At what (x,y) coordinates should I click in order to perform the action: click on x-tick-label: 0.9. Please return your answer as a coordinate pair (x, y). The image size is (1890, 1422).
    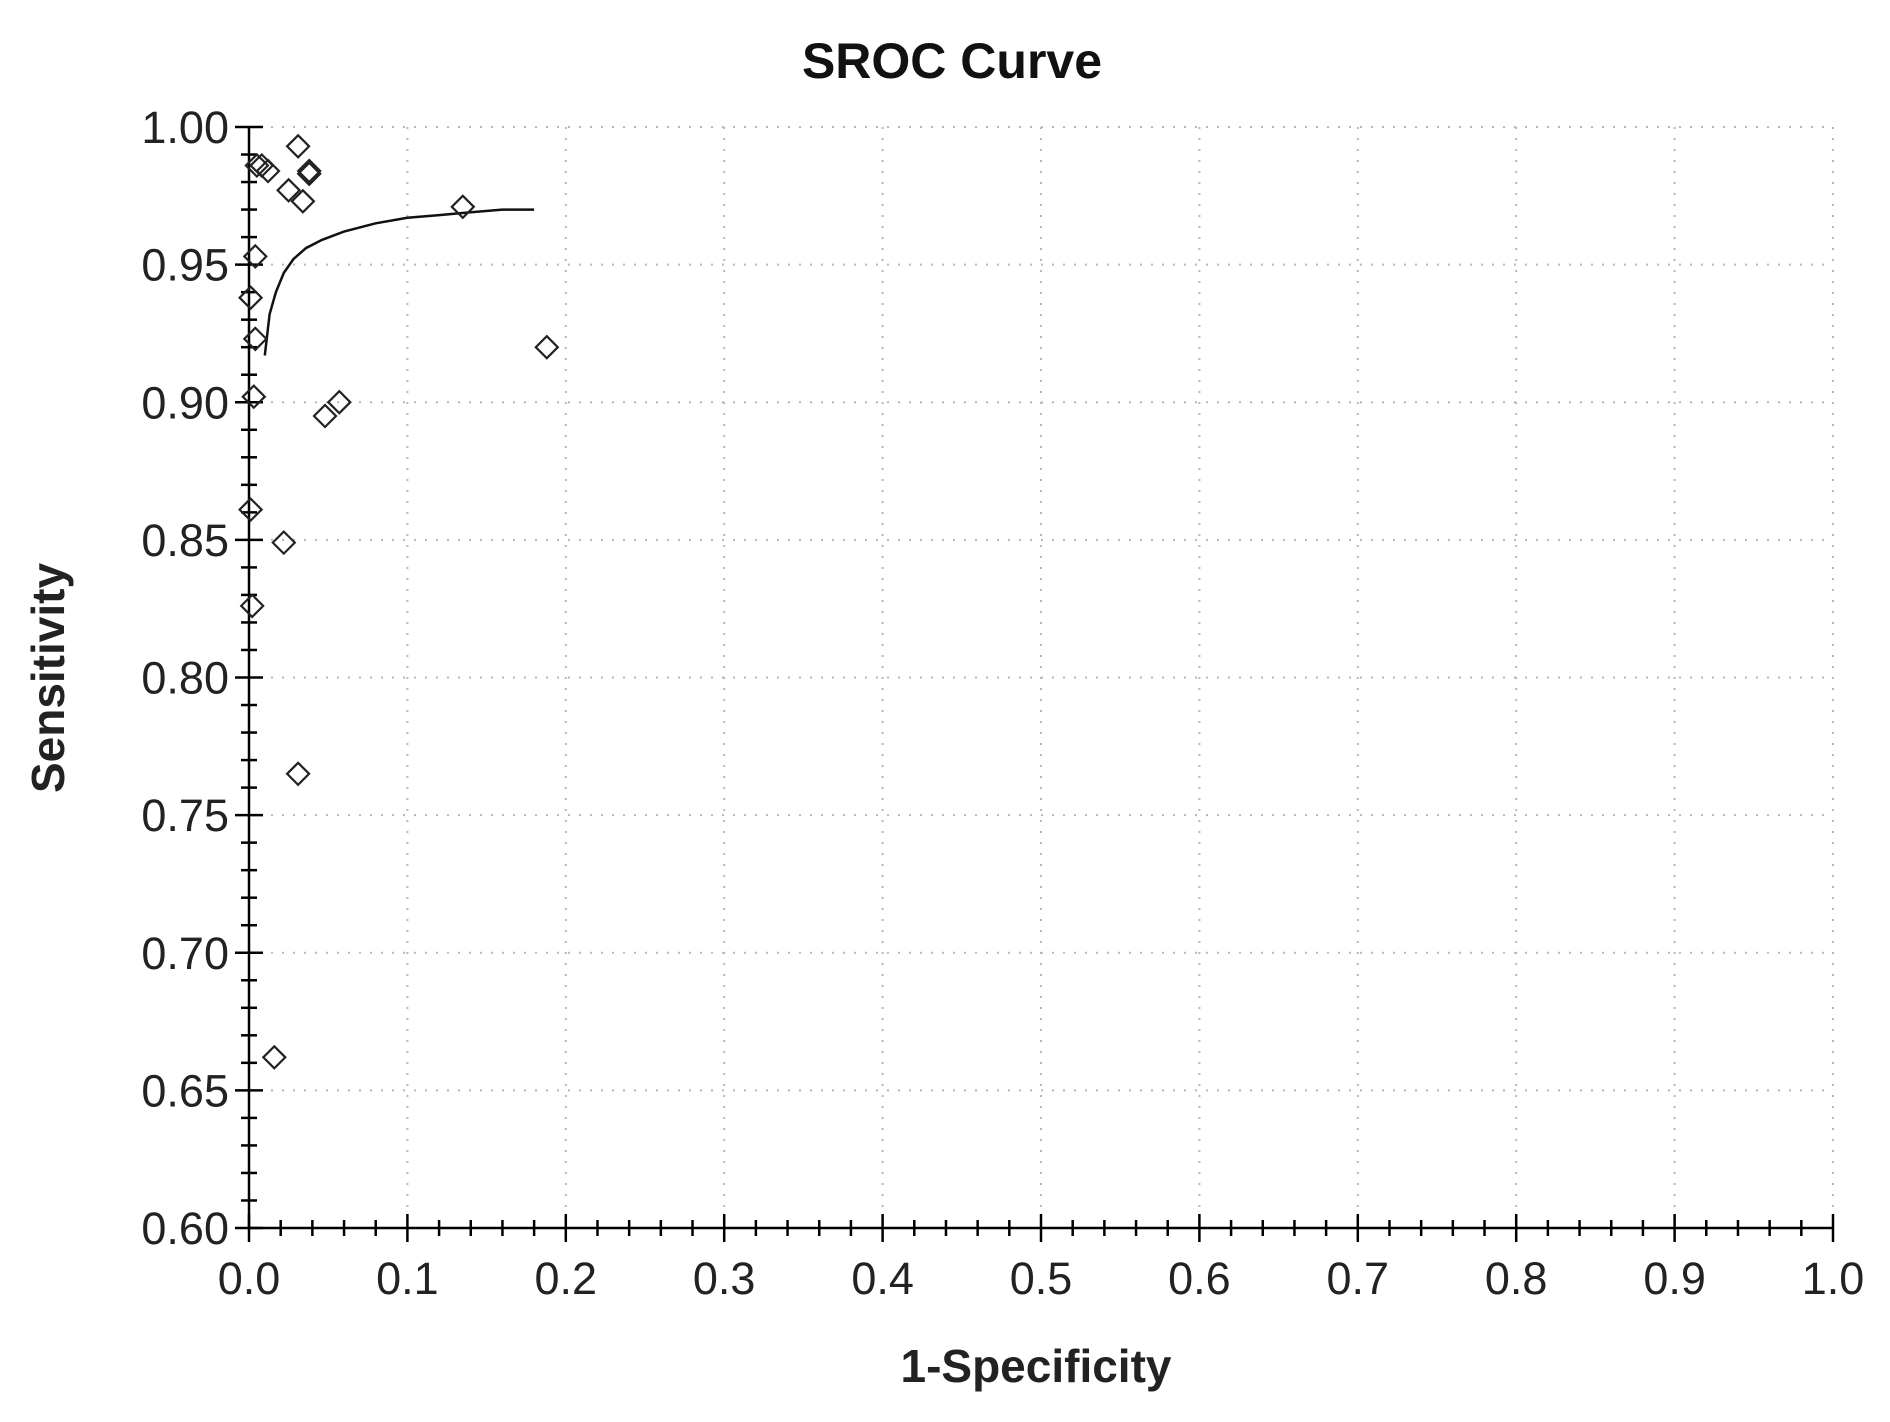
    Looking at the image, I should click on (1674, 1278).